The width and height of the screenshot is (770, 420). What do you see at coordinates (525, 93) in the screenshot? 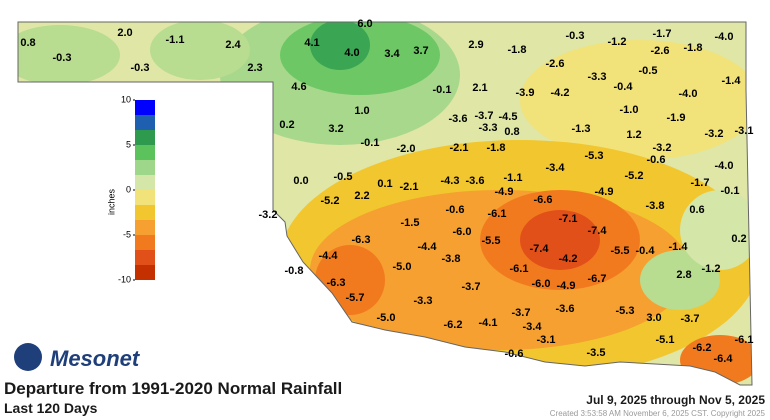
I see `station-value: -3.9` at bounding box center [525, 93].